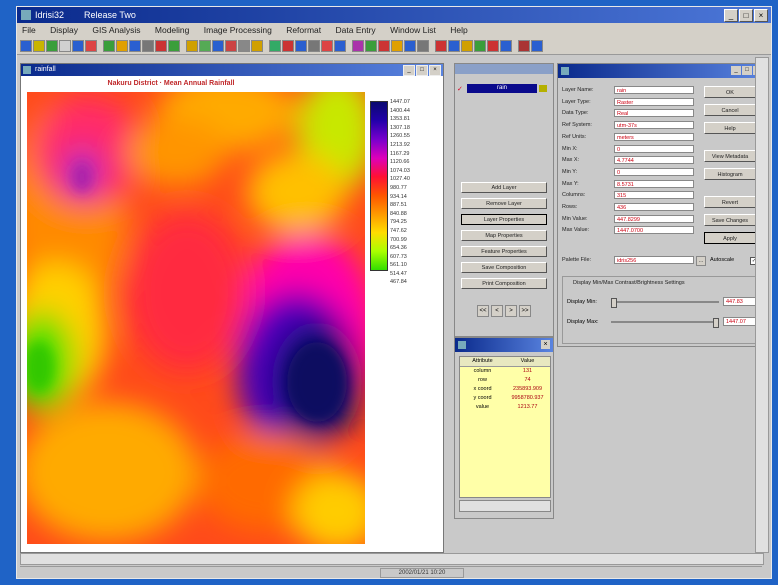  I want to click on histogram-button: Histogram, so click(730, 174).